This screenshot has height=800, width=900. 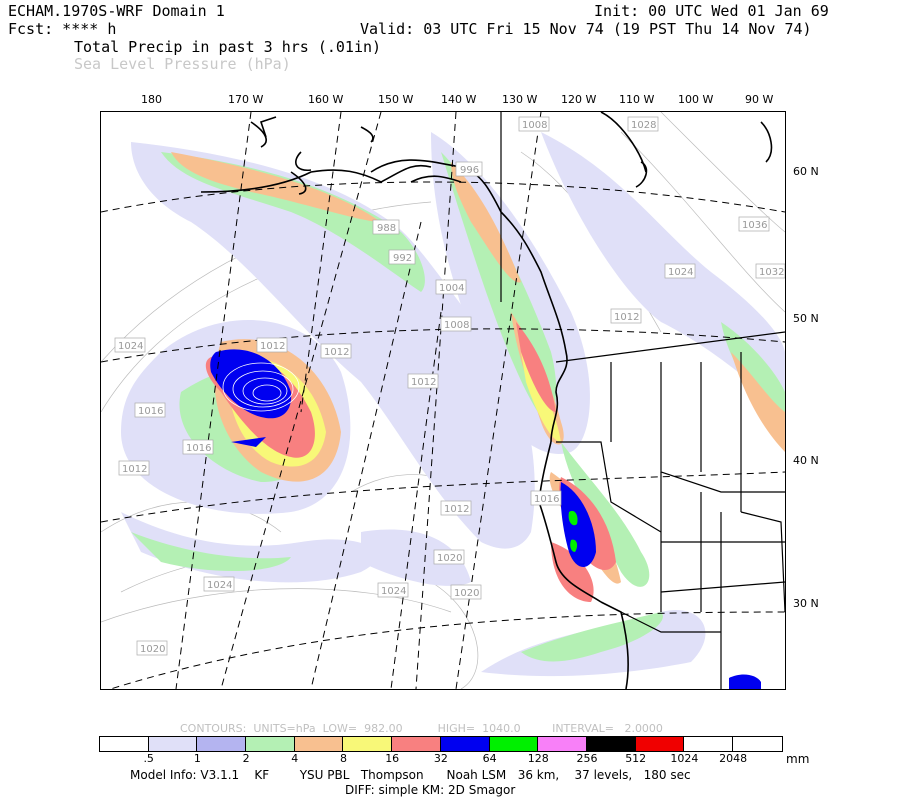 I want to click on colorbar-tick-label: 256, so click(x=587, y=758).